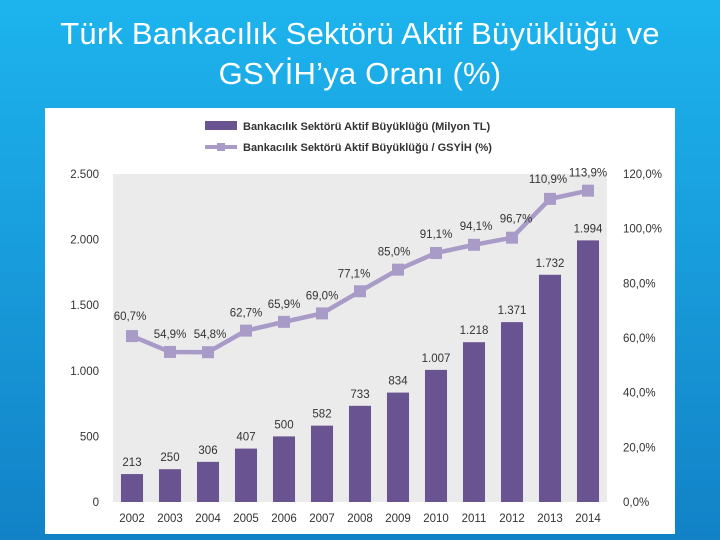  What do you see at coordinates (436, 235) in the screenshot?
I see `ratio-value-label: 91,1%` at bounding box center [436, 235].